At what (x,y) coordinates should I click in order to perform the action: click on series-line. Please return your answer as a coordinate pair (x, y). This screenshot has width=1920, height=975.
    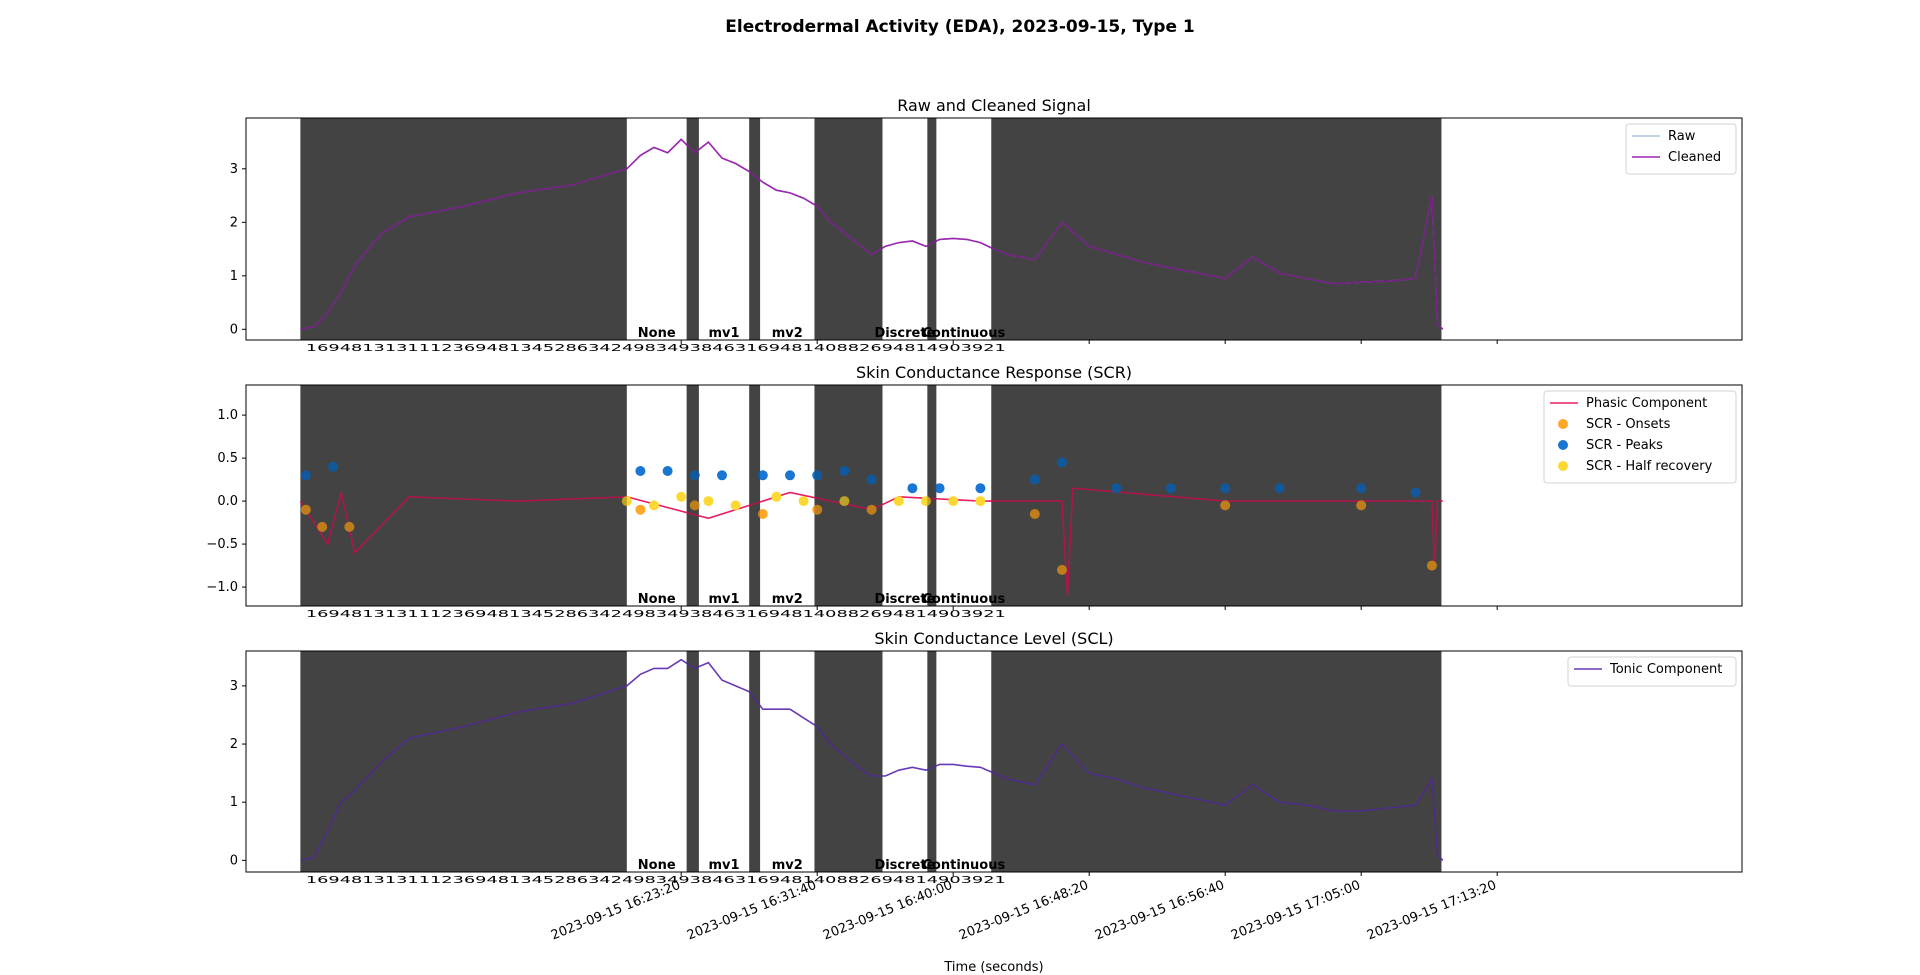
    Looking at the image, I should click on (872, 760).